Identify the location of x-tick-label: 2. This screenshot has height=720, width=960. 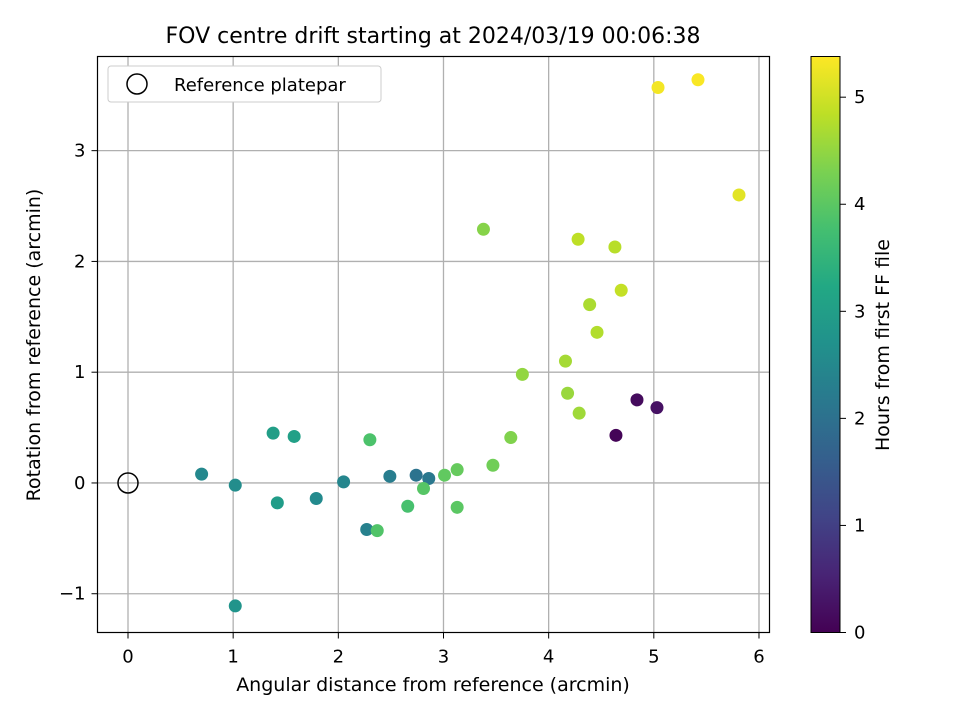
(338, 657).